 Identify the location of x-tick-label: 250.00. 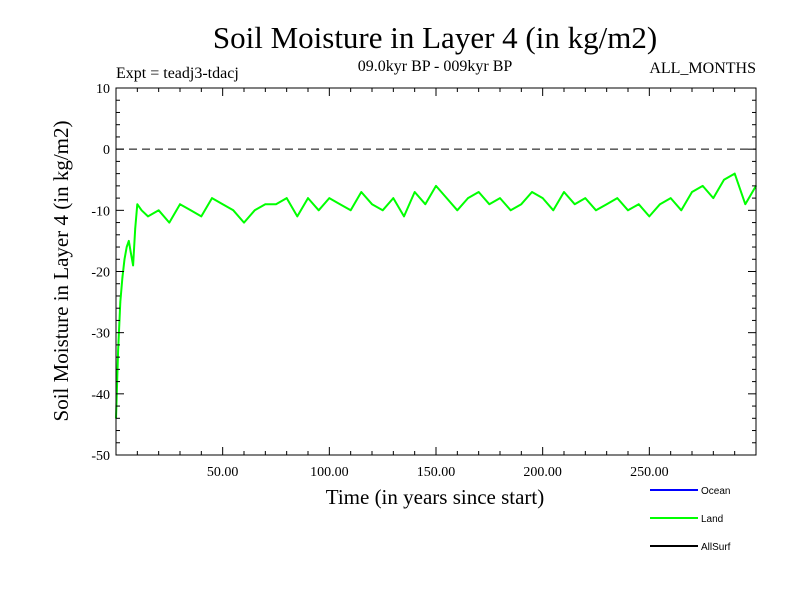
(649, 472).